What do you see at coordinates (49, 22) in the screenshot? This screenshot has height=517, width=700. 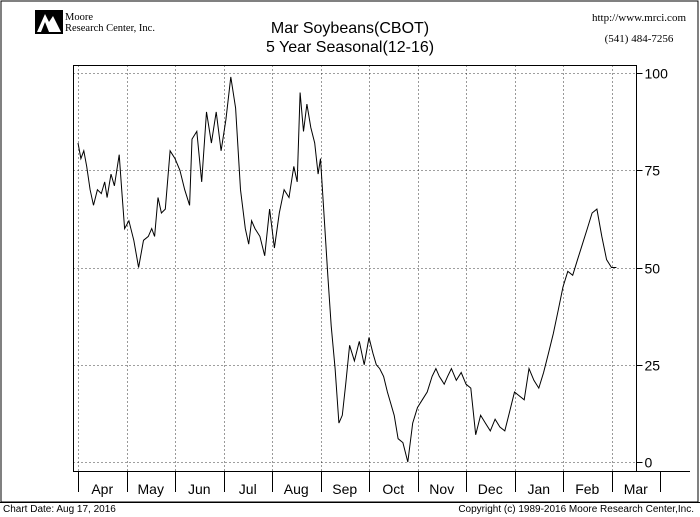 I see `mountain-logo-icon` at bounding box center [49, 22].